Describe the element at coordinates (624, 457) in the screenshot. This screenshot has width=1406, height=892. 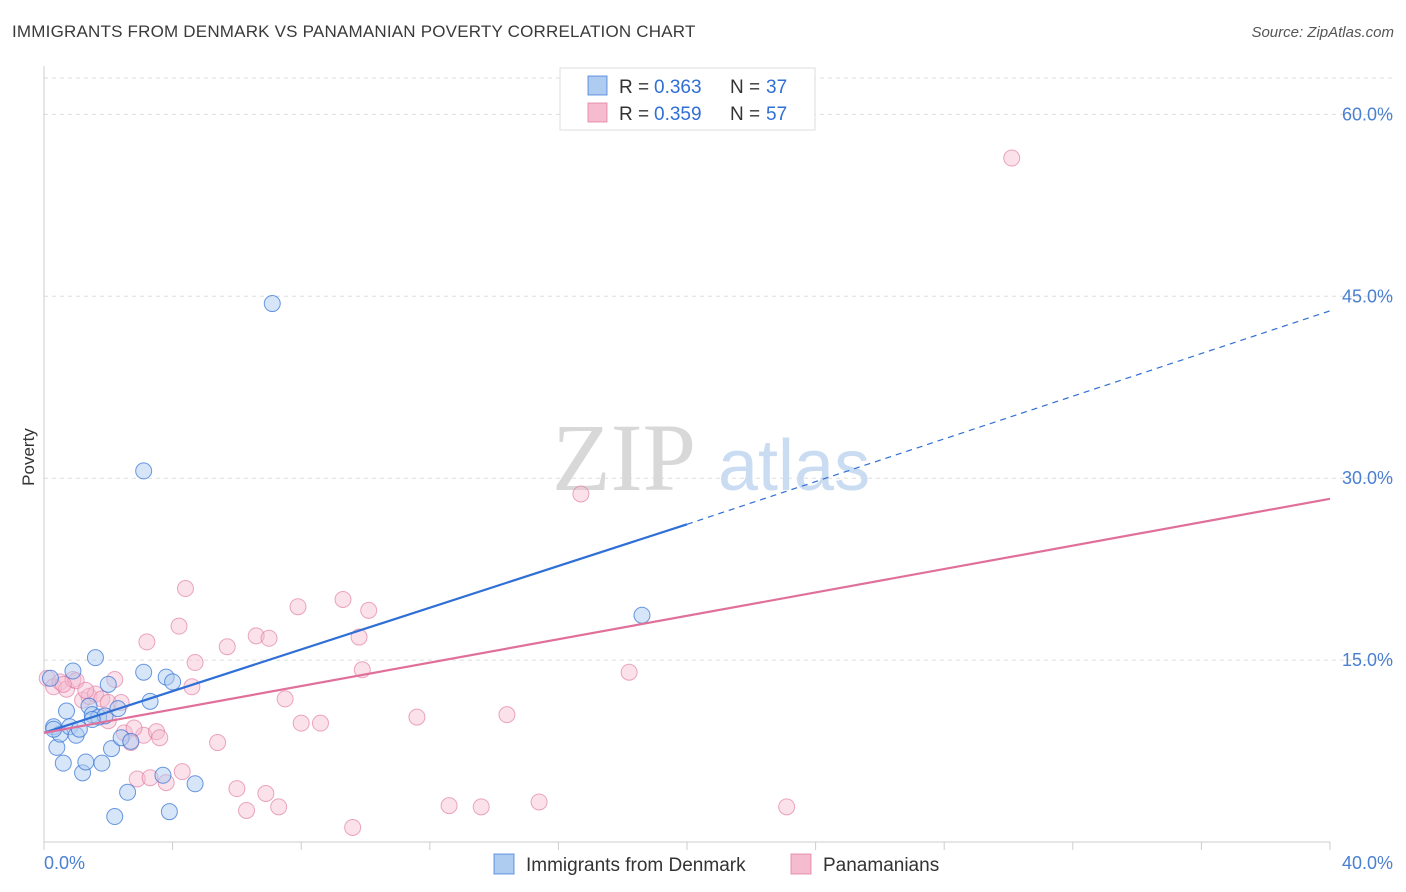
I see `watermark-zip: ZIP` at that location.